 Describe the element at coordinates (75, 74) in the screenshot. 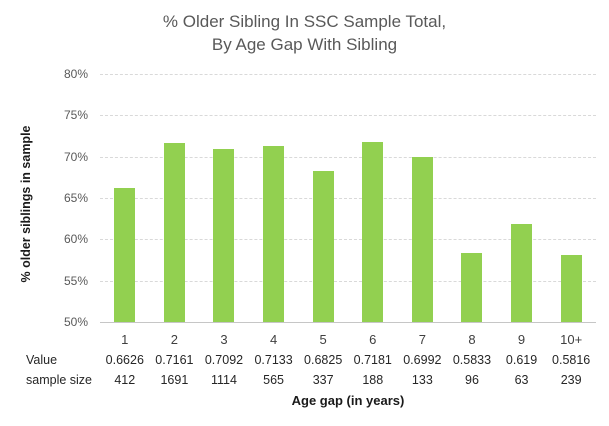

I see `y-tick-label: 80%` at that location.